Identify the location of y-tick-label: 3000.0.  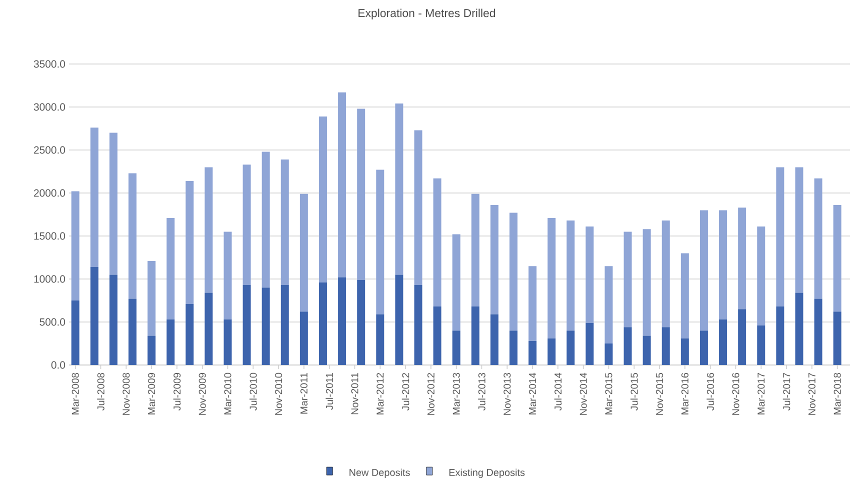
(50, 107).